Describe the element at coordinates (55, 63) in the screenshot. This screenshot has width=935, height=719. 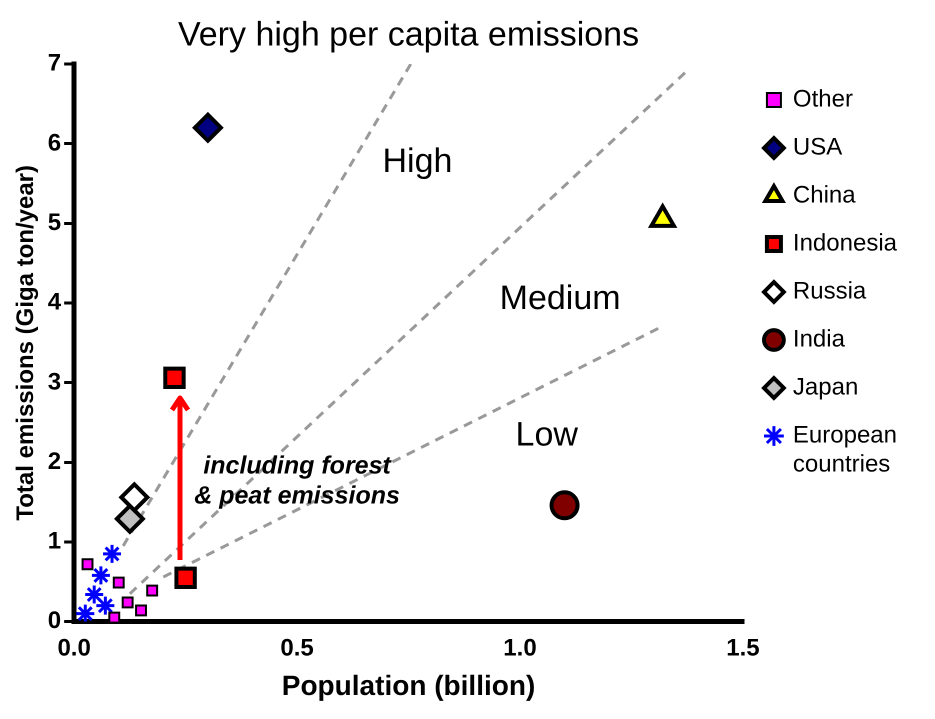
I see `y-tick-label: 7` at that location.